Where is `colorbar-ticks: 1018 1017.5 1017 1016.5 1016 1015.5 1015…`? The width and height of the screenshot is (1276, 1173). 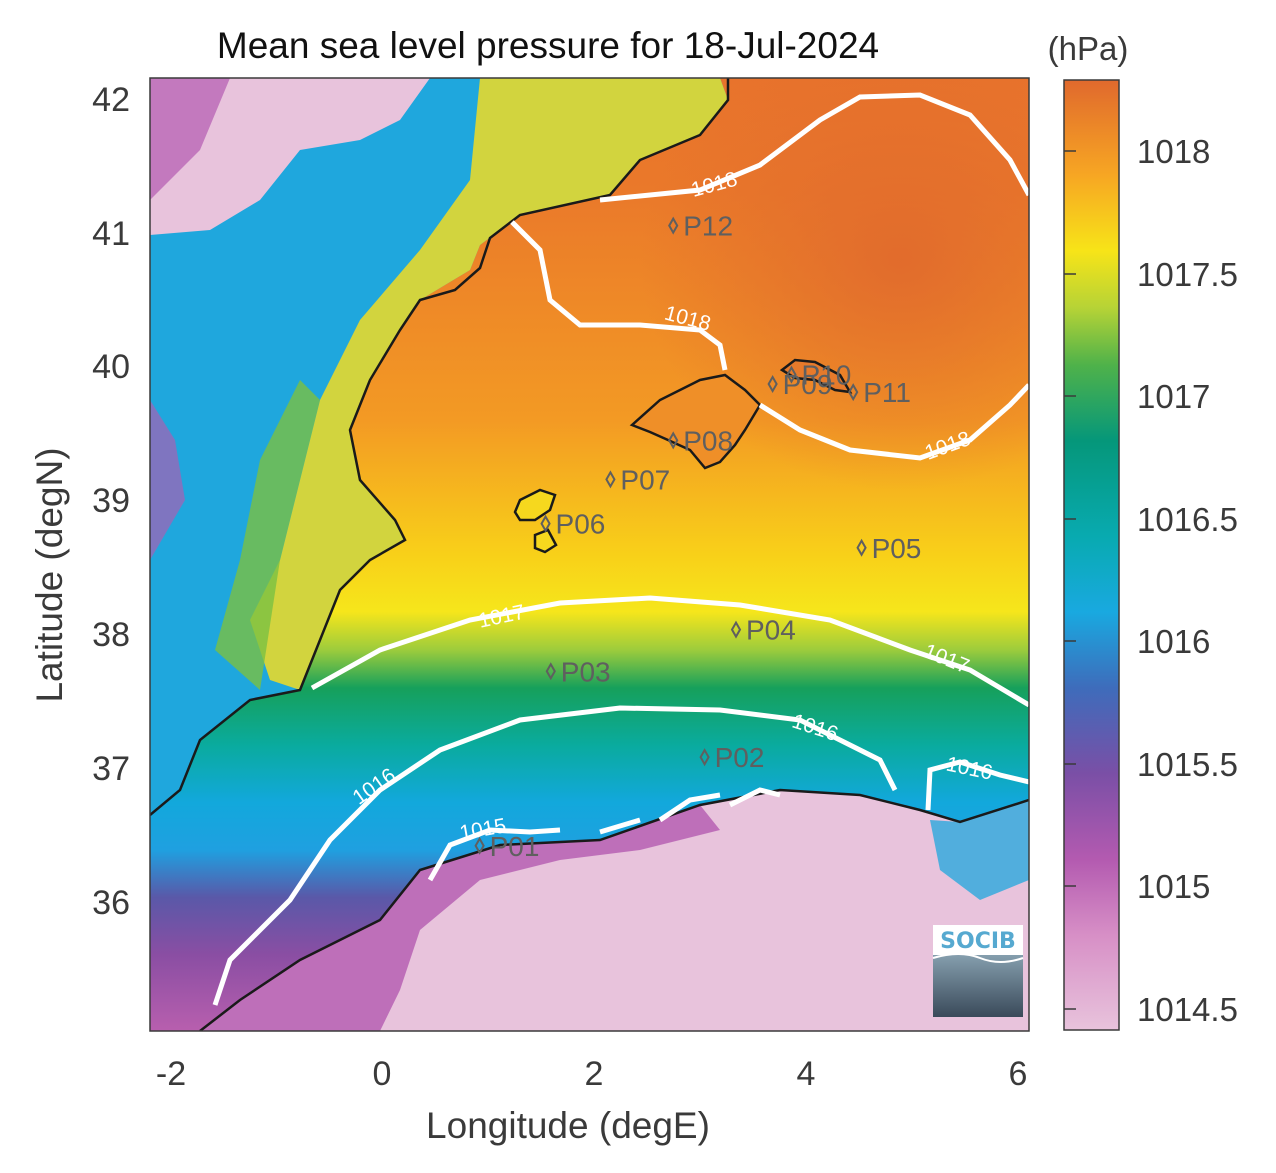
colorbar-ticks: 1018 1017.5 1017 1016.5 1016 1015.5 1015… is located at coordinates (1151, 580).